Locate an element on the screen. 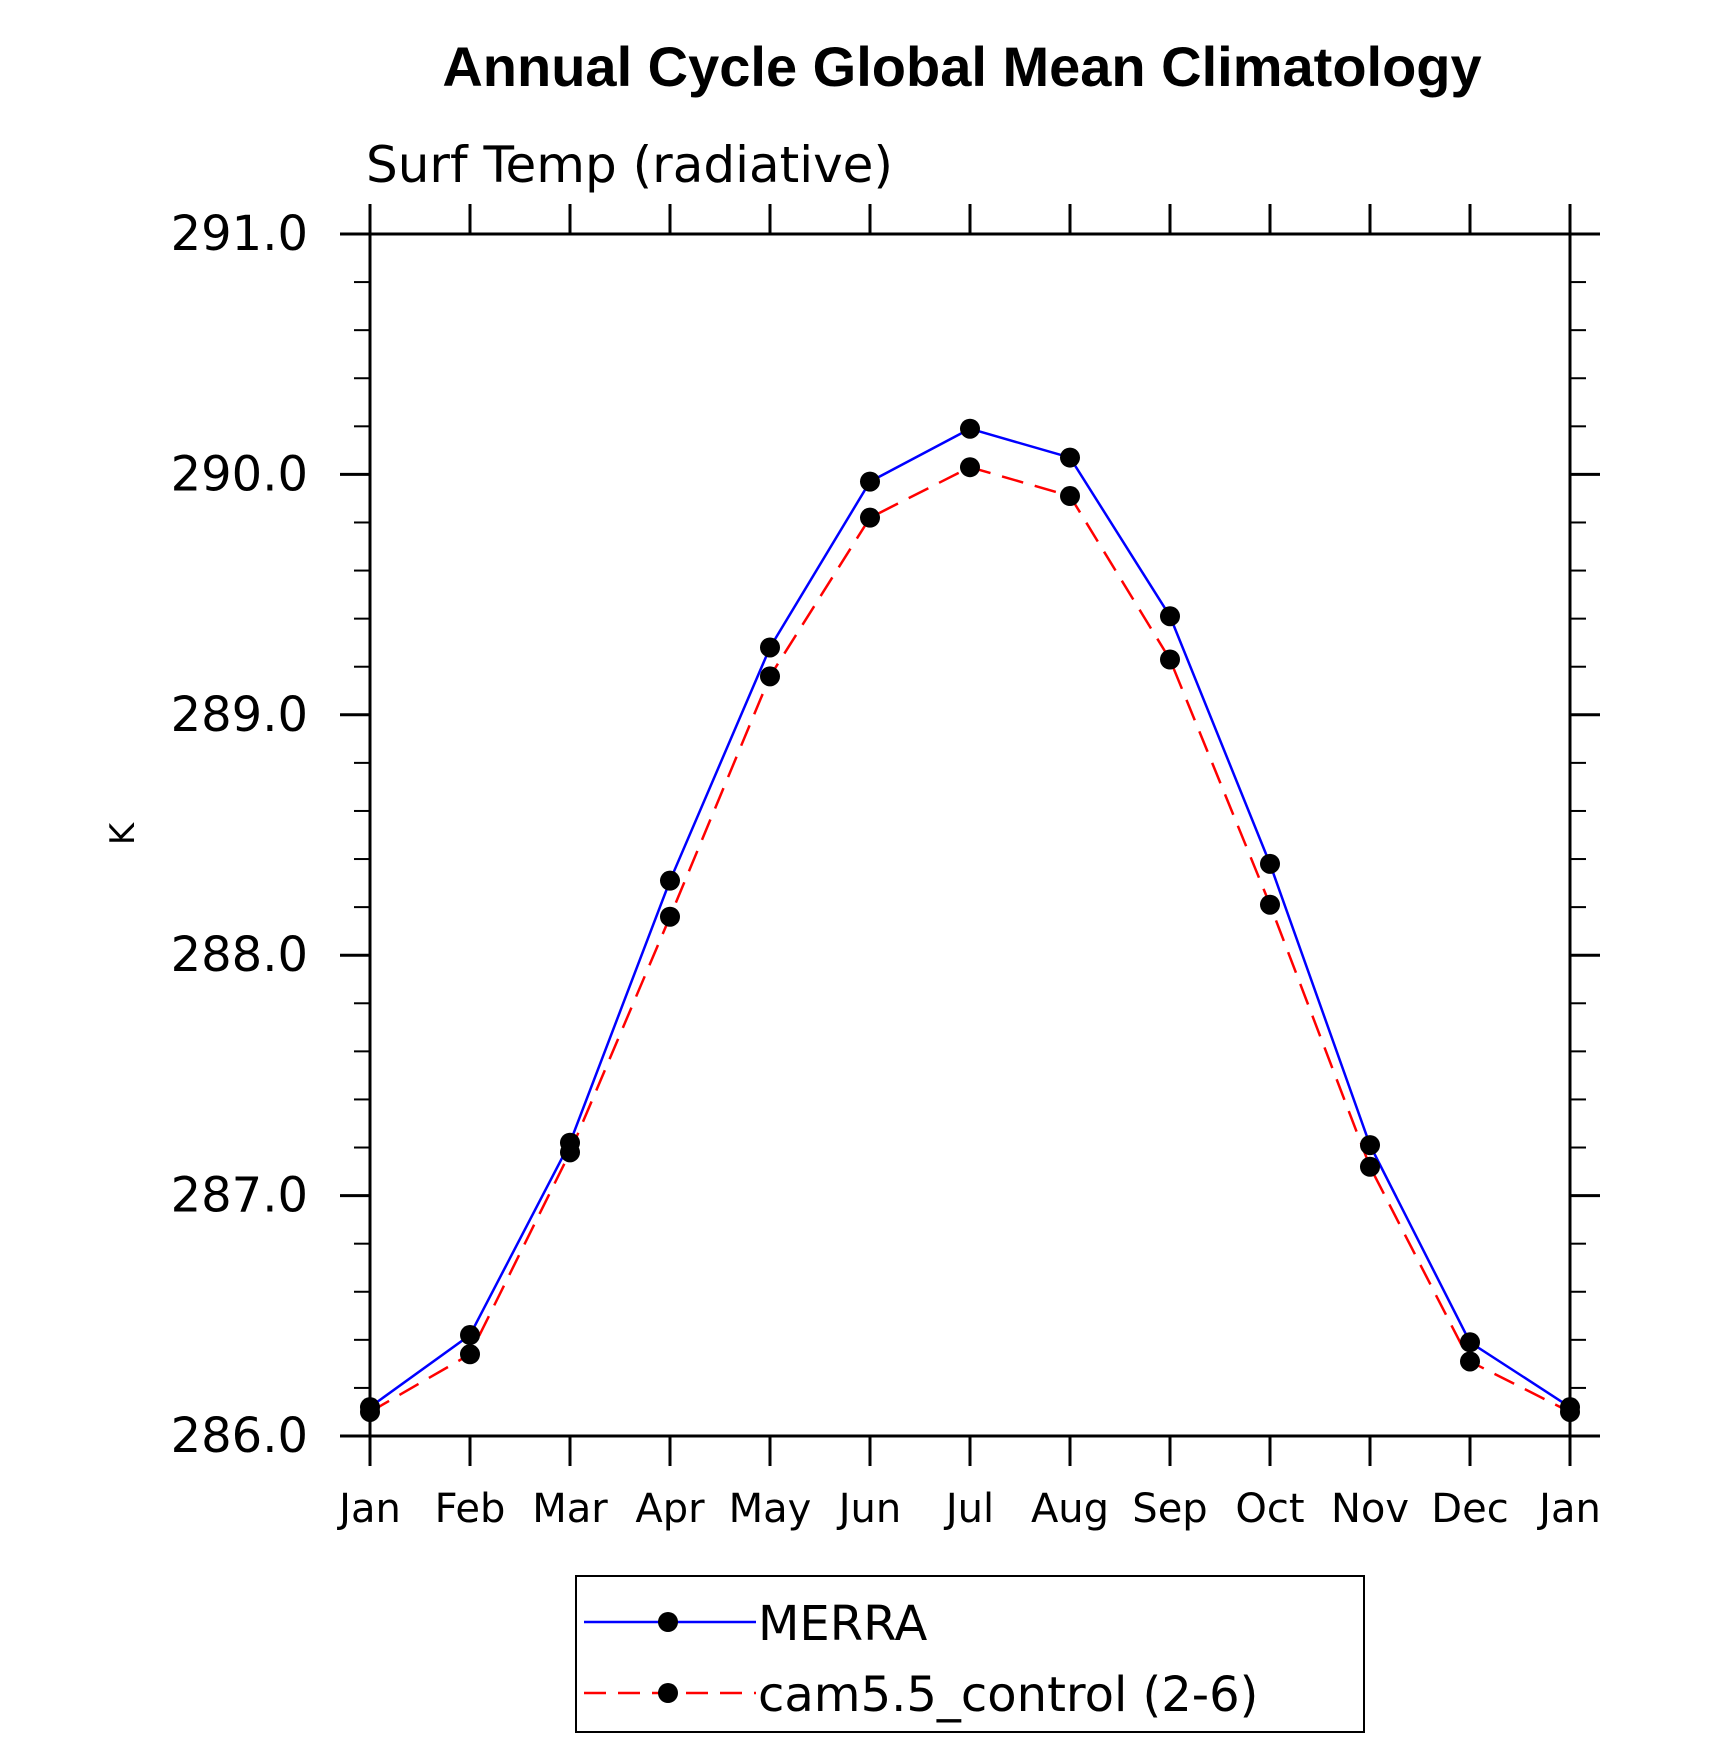 This screenshot has width=1710, height=1740. chart-title: Annual Cycle Global Mean Climatology is located at coordinates (961, 66).